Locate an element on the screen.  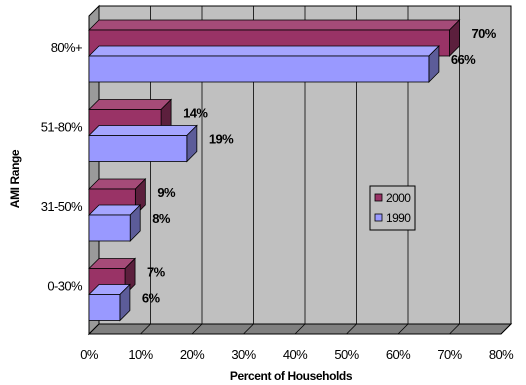
bar-1990-51-80% is located at coordinates (143, 143).